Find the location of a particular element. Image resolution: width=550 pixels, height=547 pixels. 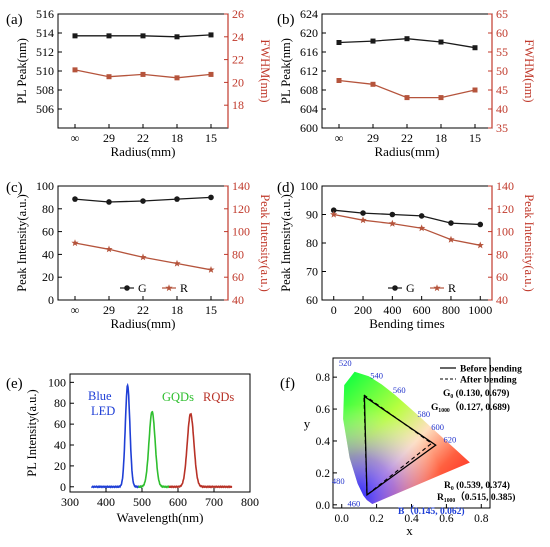

wavelength-label: 480 is located at coordinates (338, 481).